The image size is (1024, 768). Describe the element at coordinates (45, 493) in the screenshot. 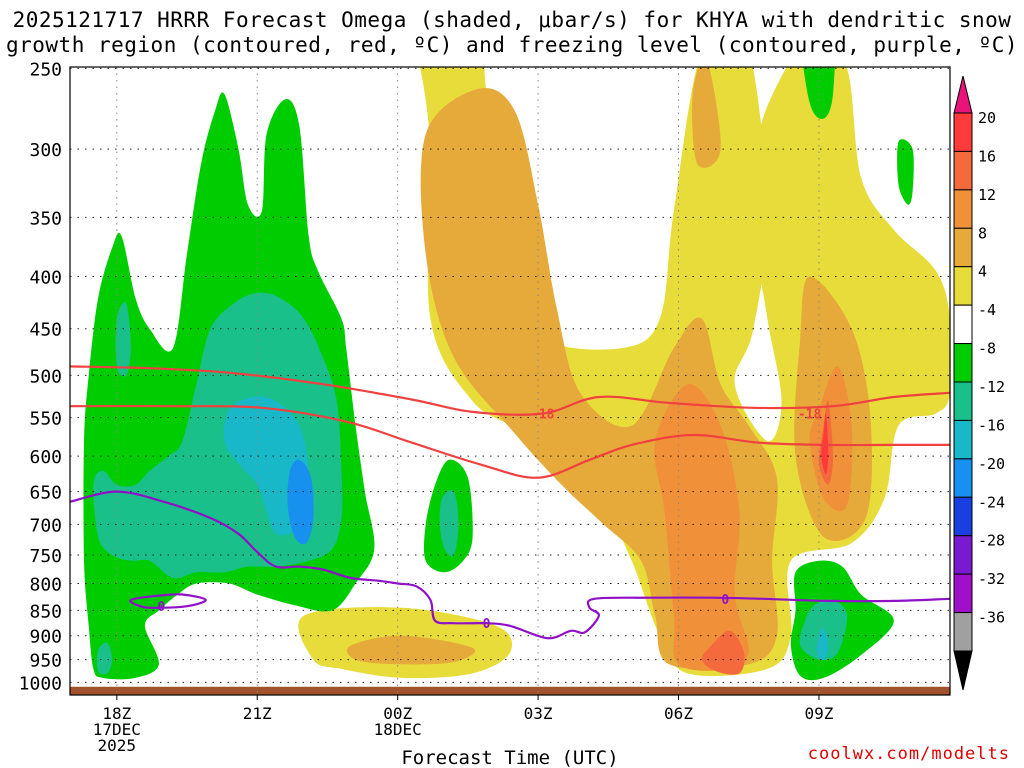

I see `y-tick-label-650: 650` at that location.